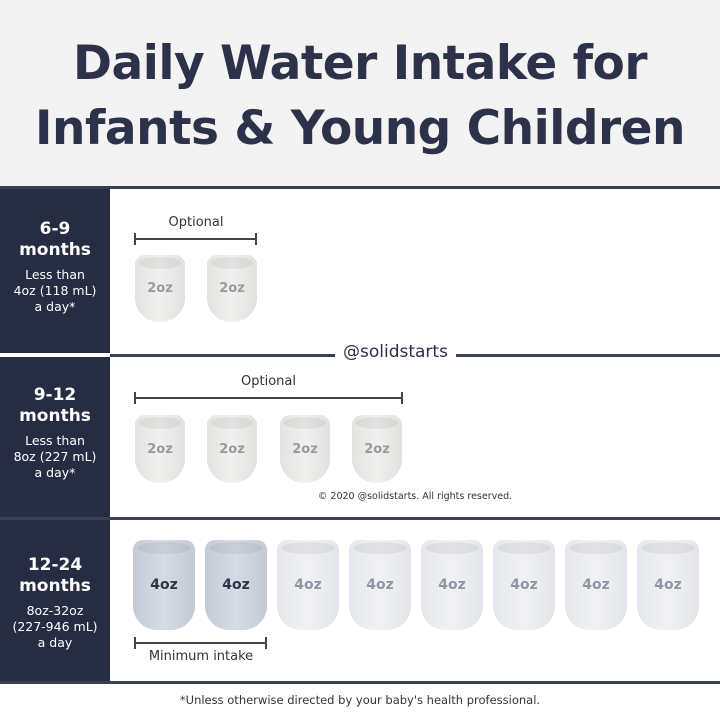 This screenshot has height=720, width=720. I want to click on age-panel-6-9: 6-9 months Less than 4oz (118 mL) a day*, so click(55, 271).